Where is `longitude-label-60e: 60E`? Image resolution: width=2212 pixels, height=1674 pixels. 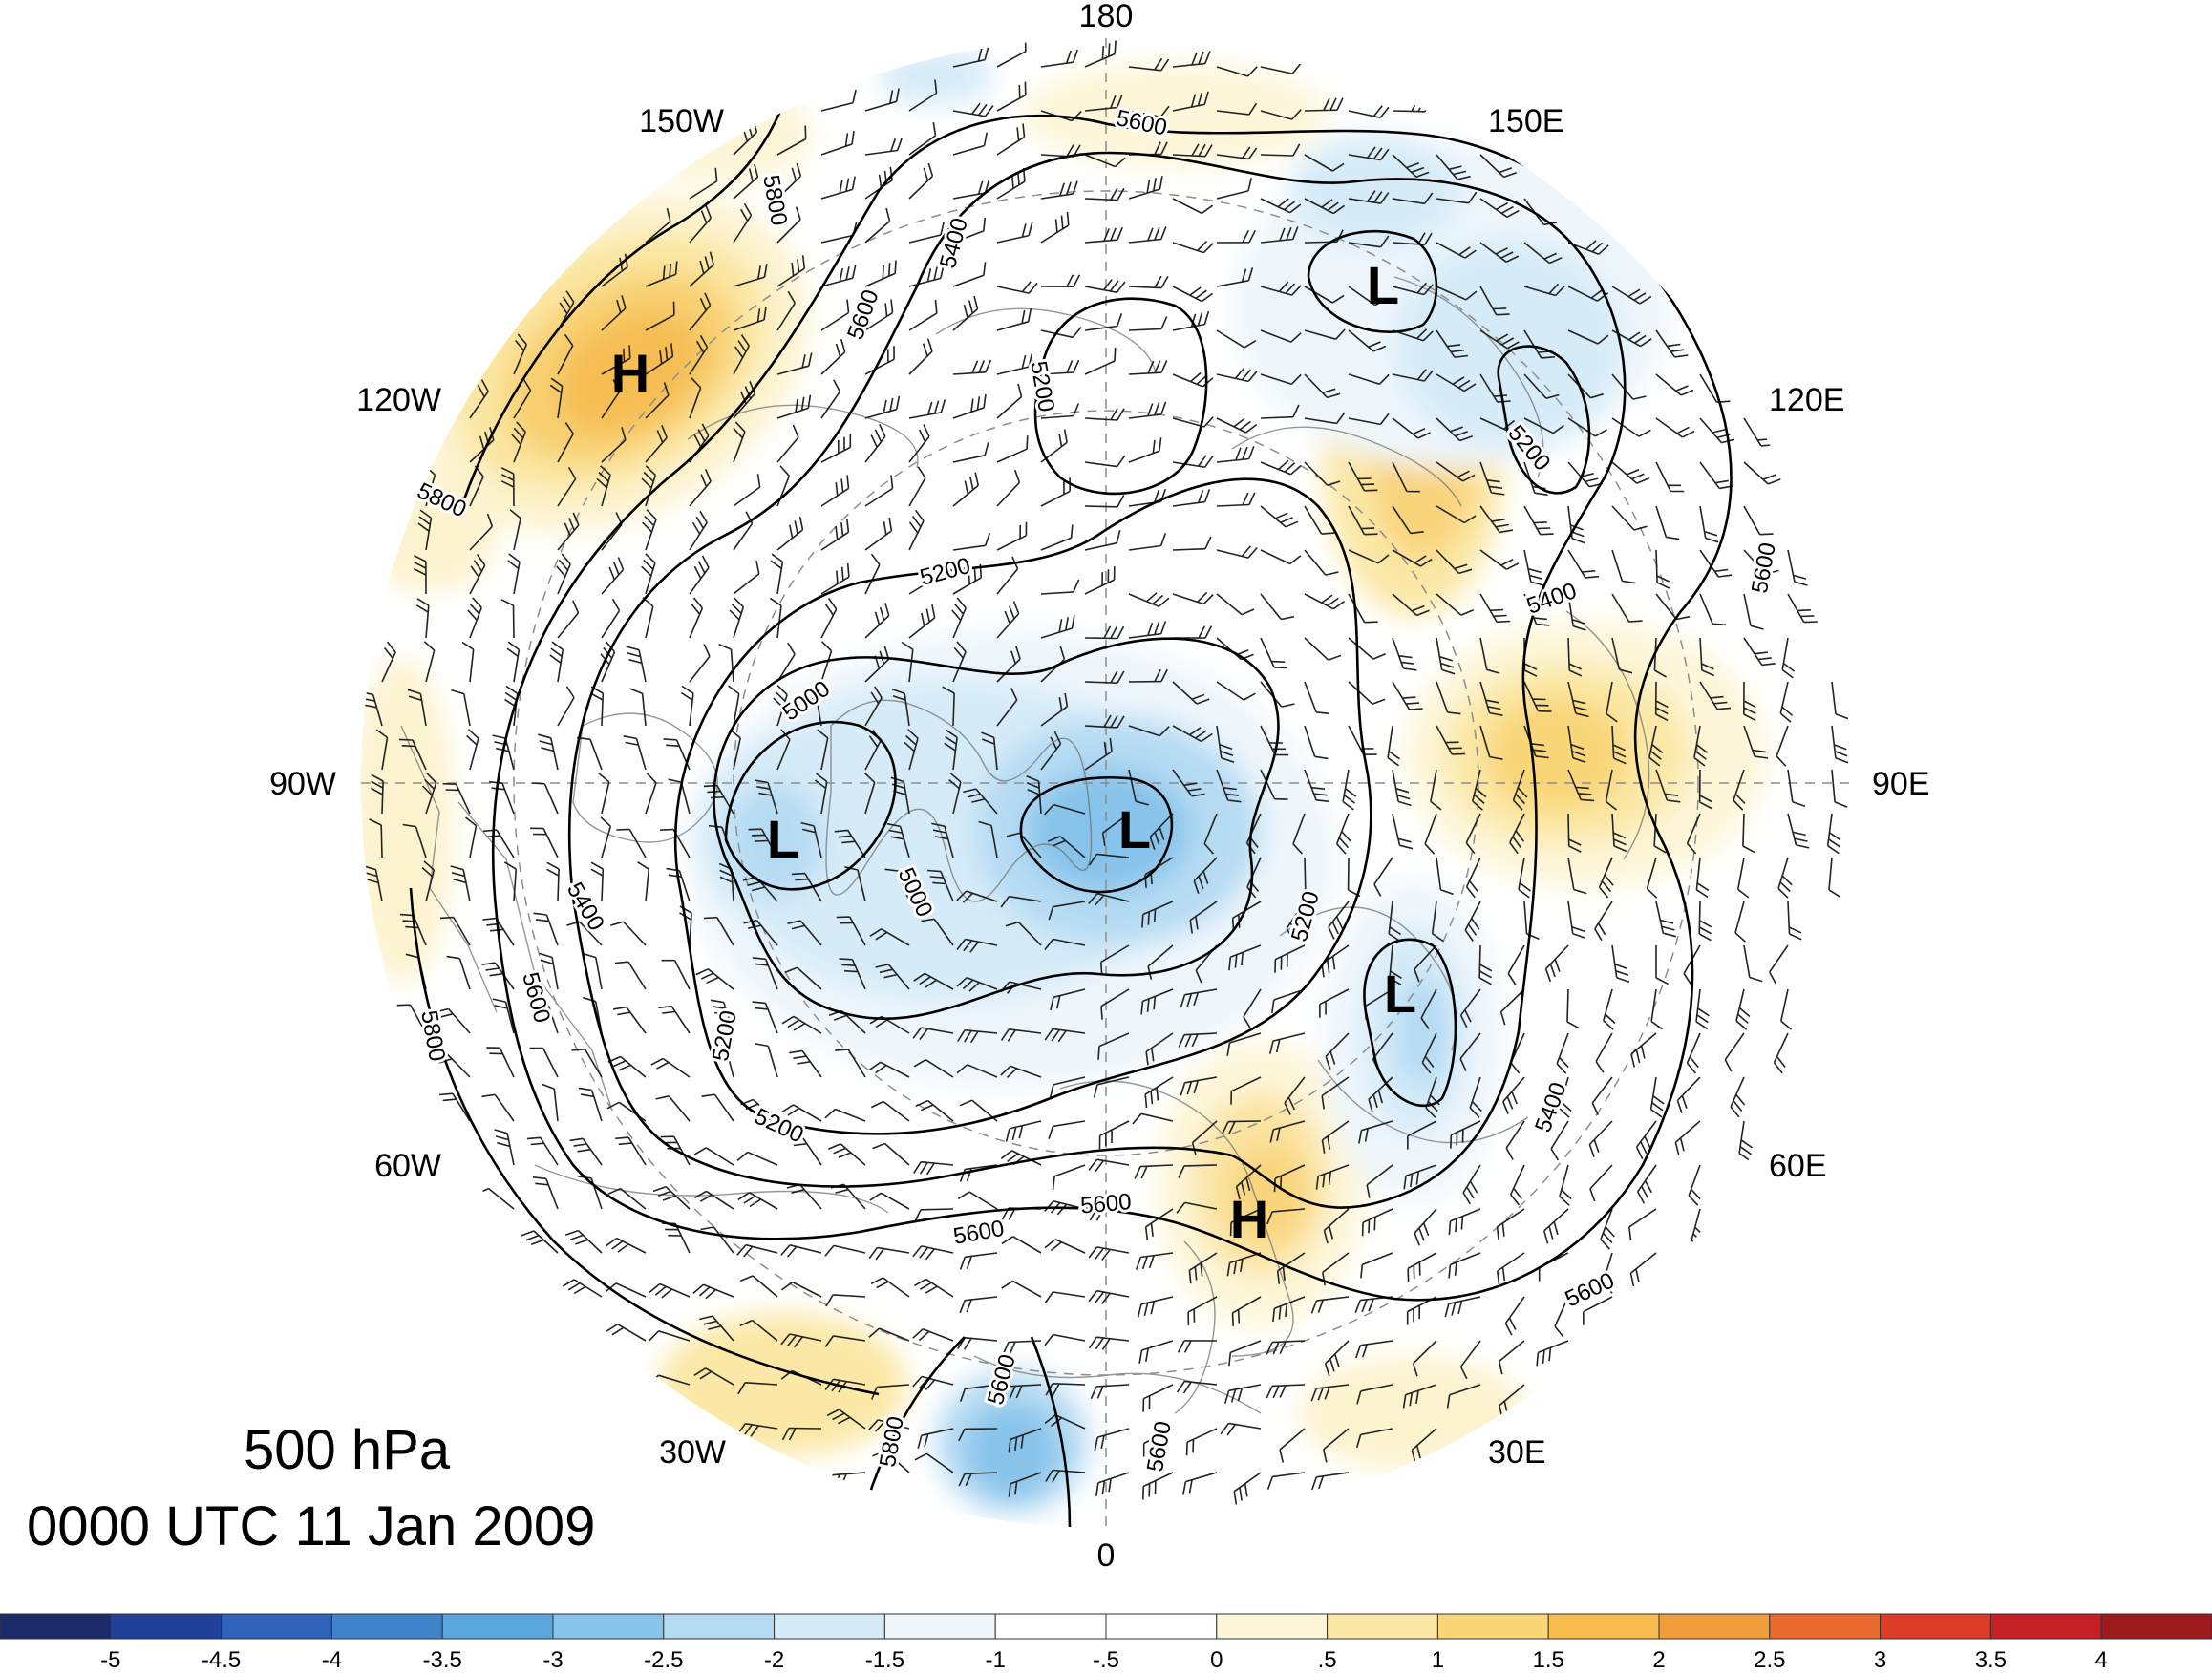
longitude-label-60e: 60E is located at coordinates (1798, 1166).